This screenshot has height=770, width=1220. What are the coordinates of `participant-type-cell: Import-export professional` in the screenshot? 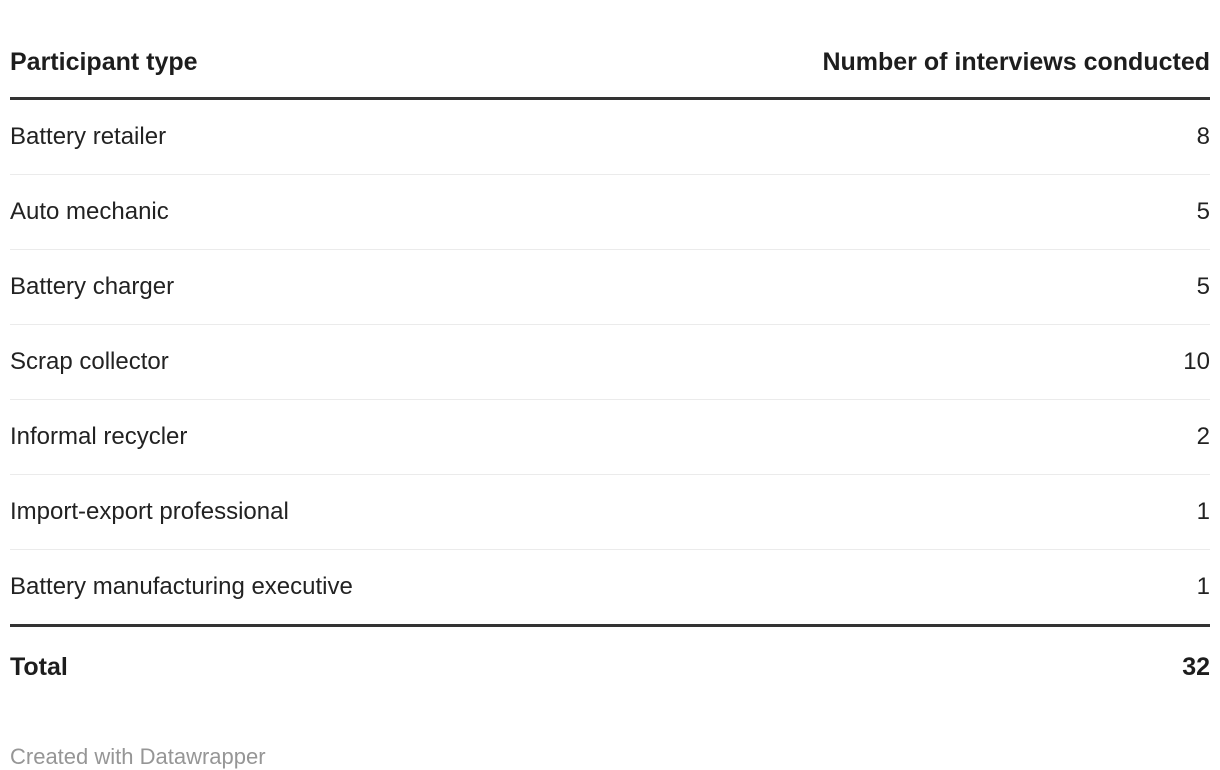 It's located at (370, 512).